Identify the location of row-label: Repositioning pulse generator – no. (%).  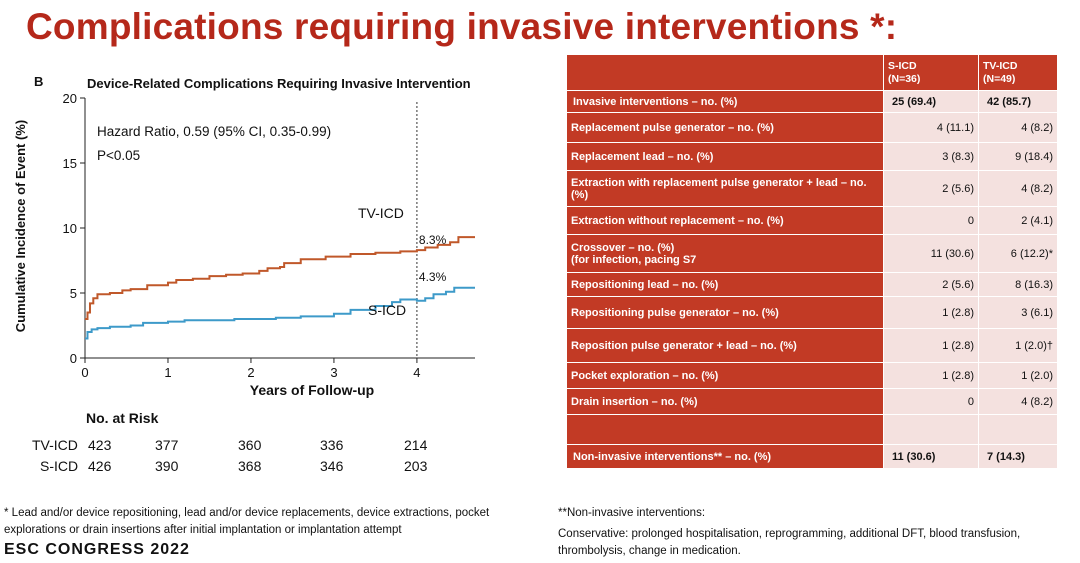
(725, 312).